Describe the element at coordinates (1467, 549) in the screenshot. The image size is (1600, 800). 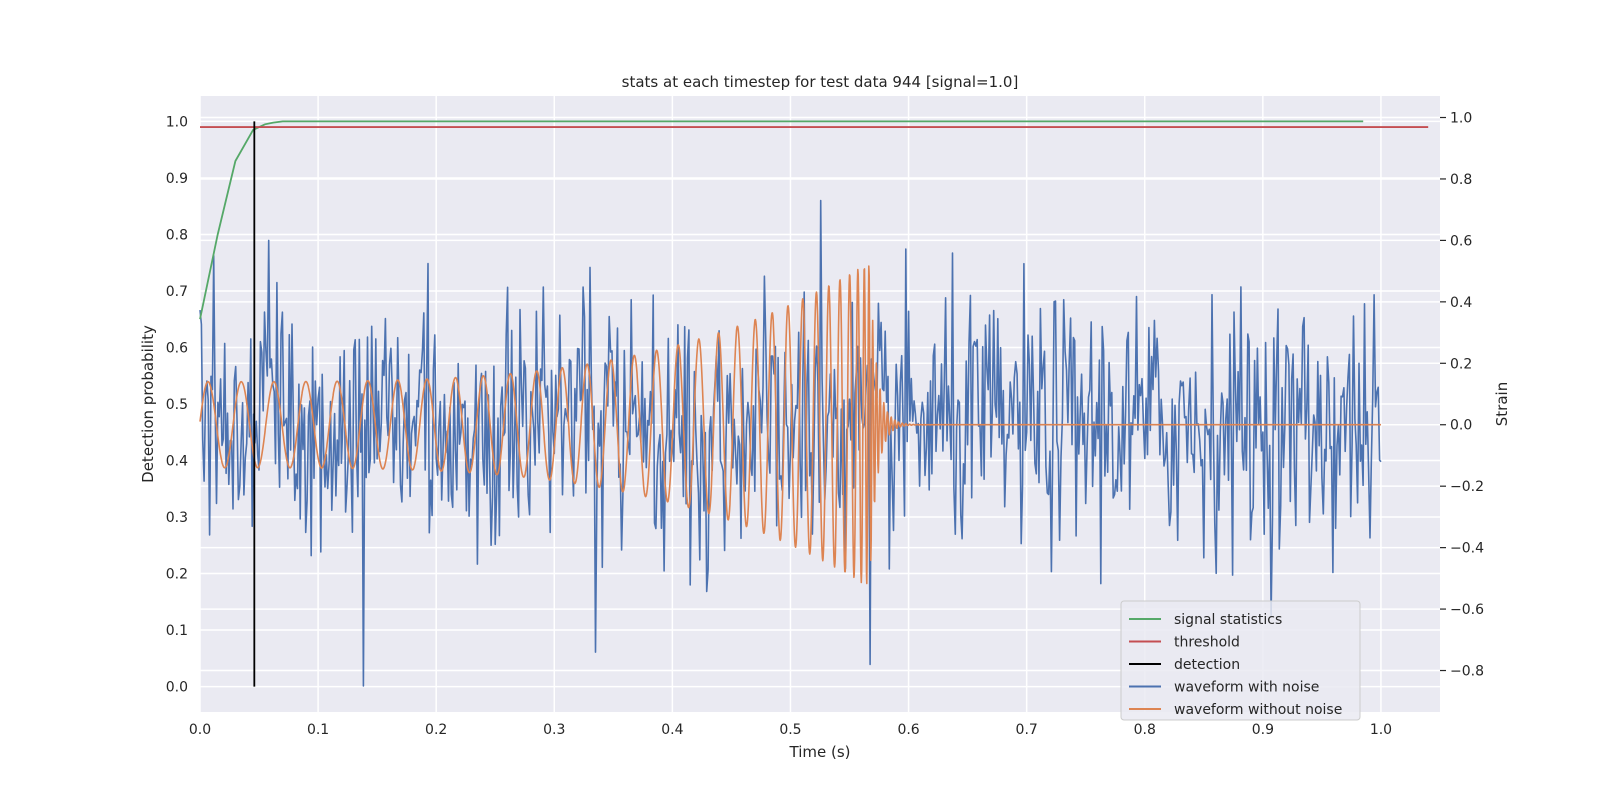
I see `y-right-tick-label: −0.4` at that location.